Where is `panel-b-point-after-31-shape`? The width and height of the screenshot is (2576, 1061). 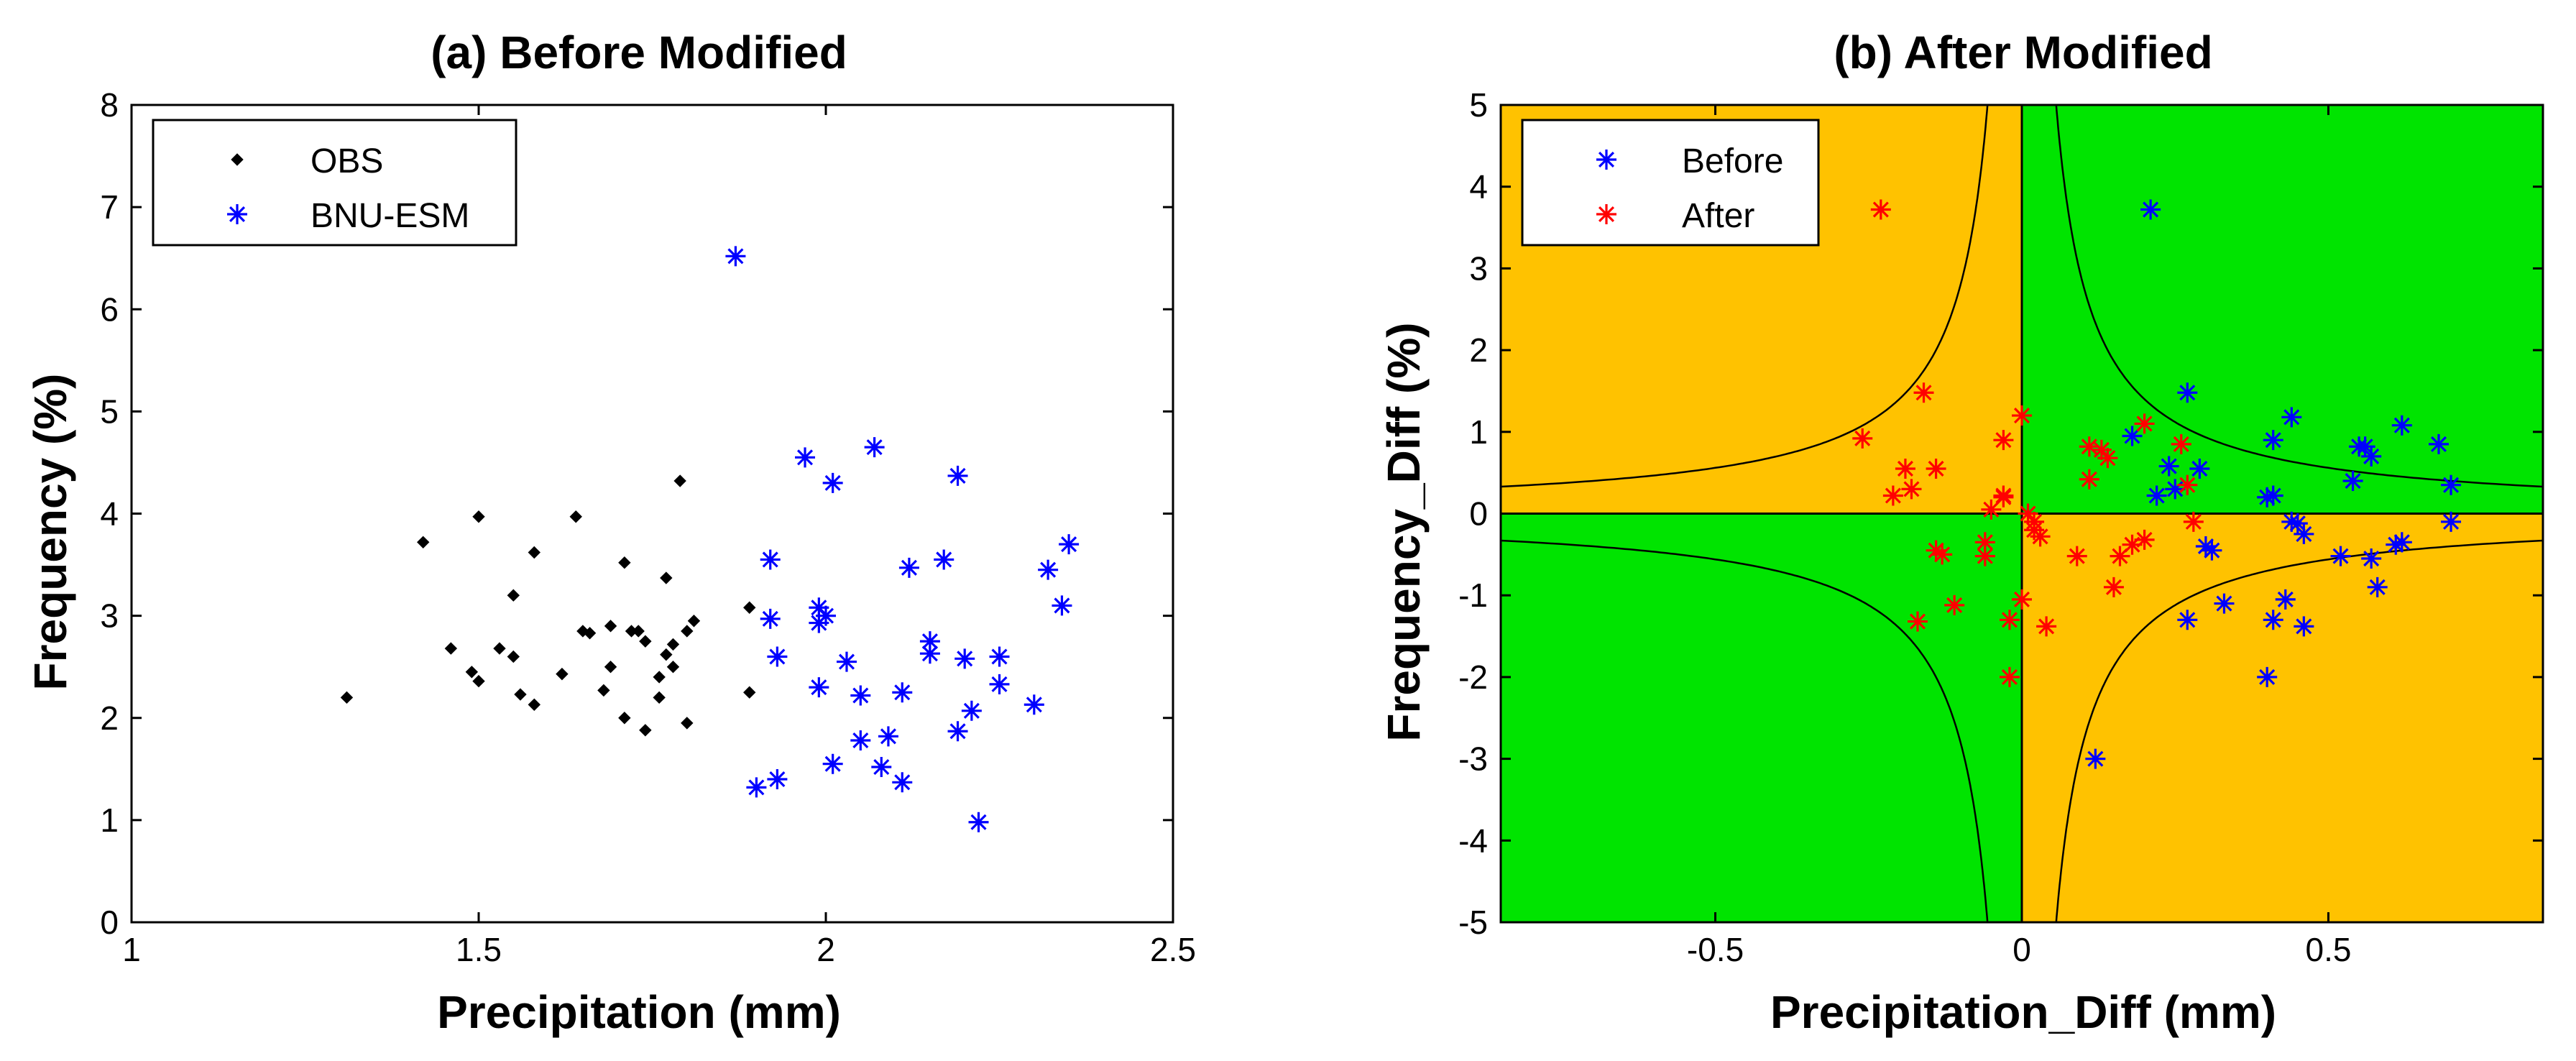 panel-b-point-after-31-shape is located at coordinates (2113, 587).